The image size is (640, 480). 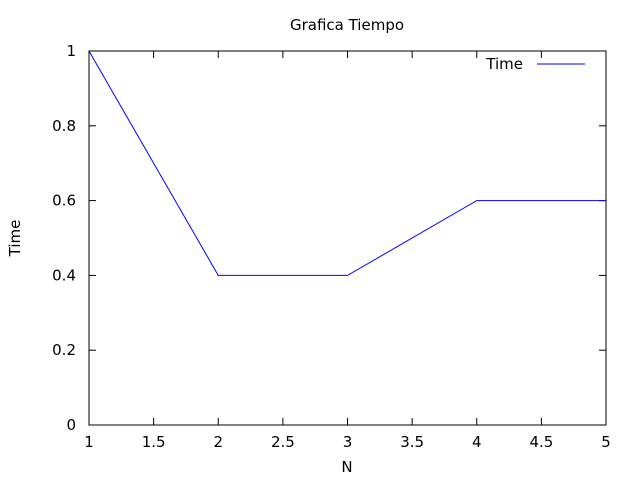 What do you see at coordinates (606, 442) in the screenshot?
I see `x-tick-label: 5` at bounding box center [606, 442].